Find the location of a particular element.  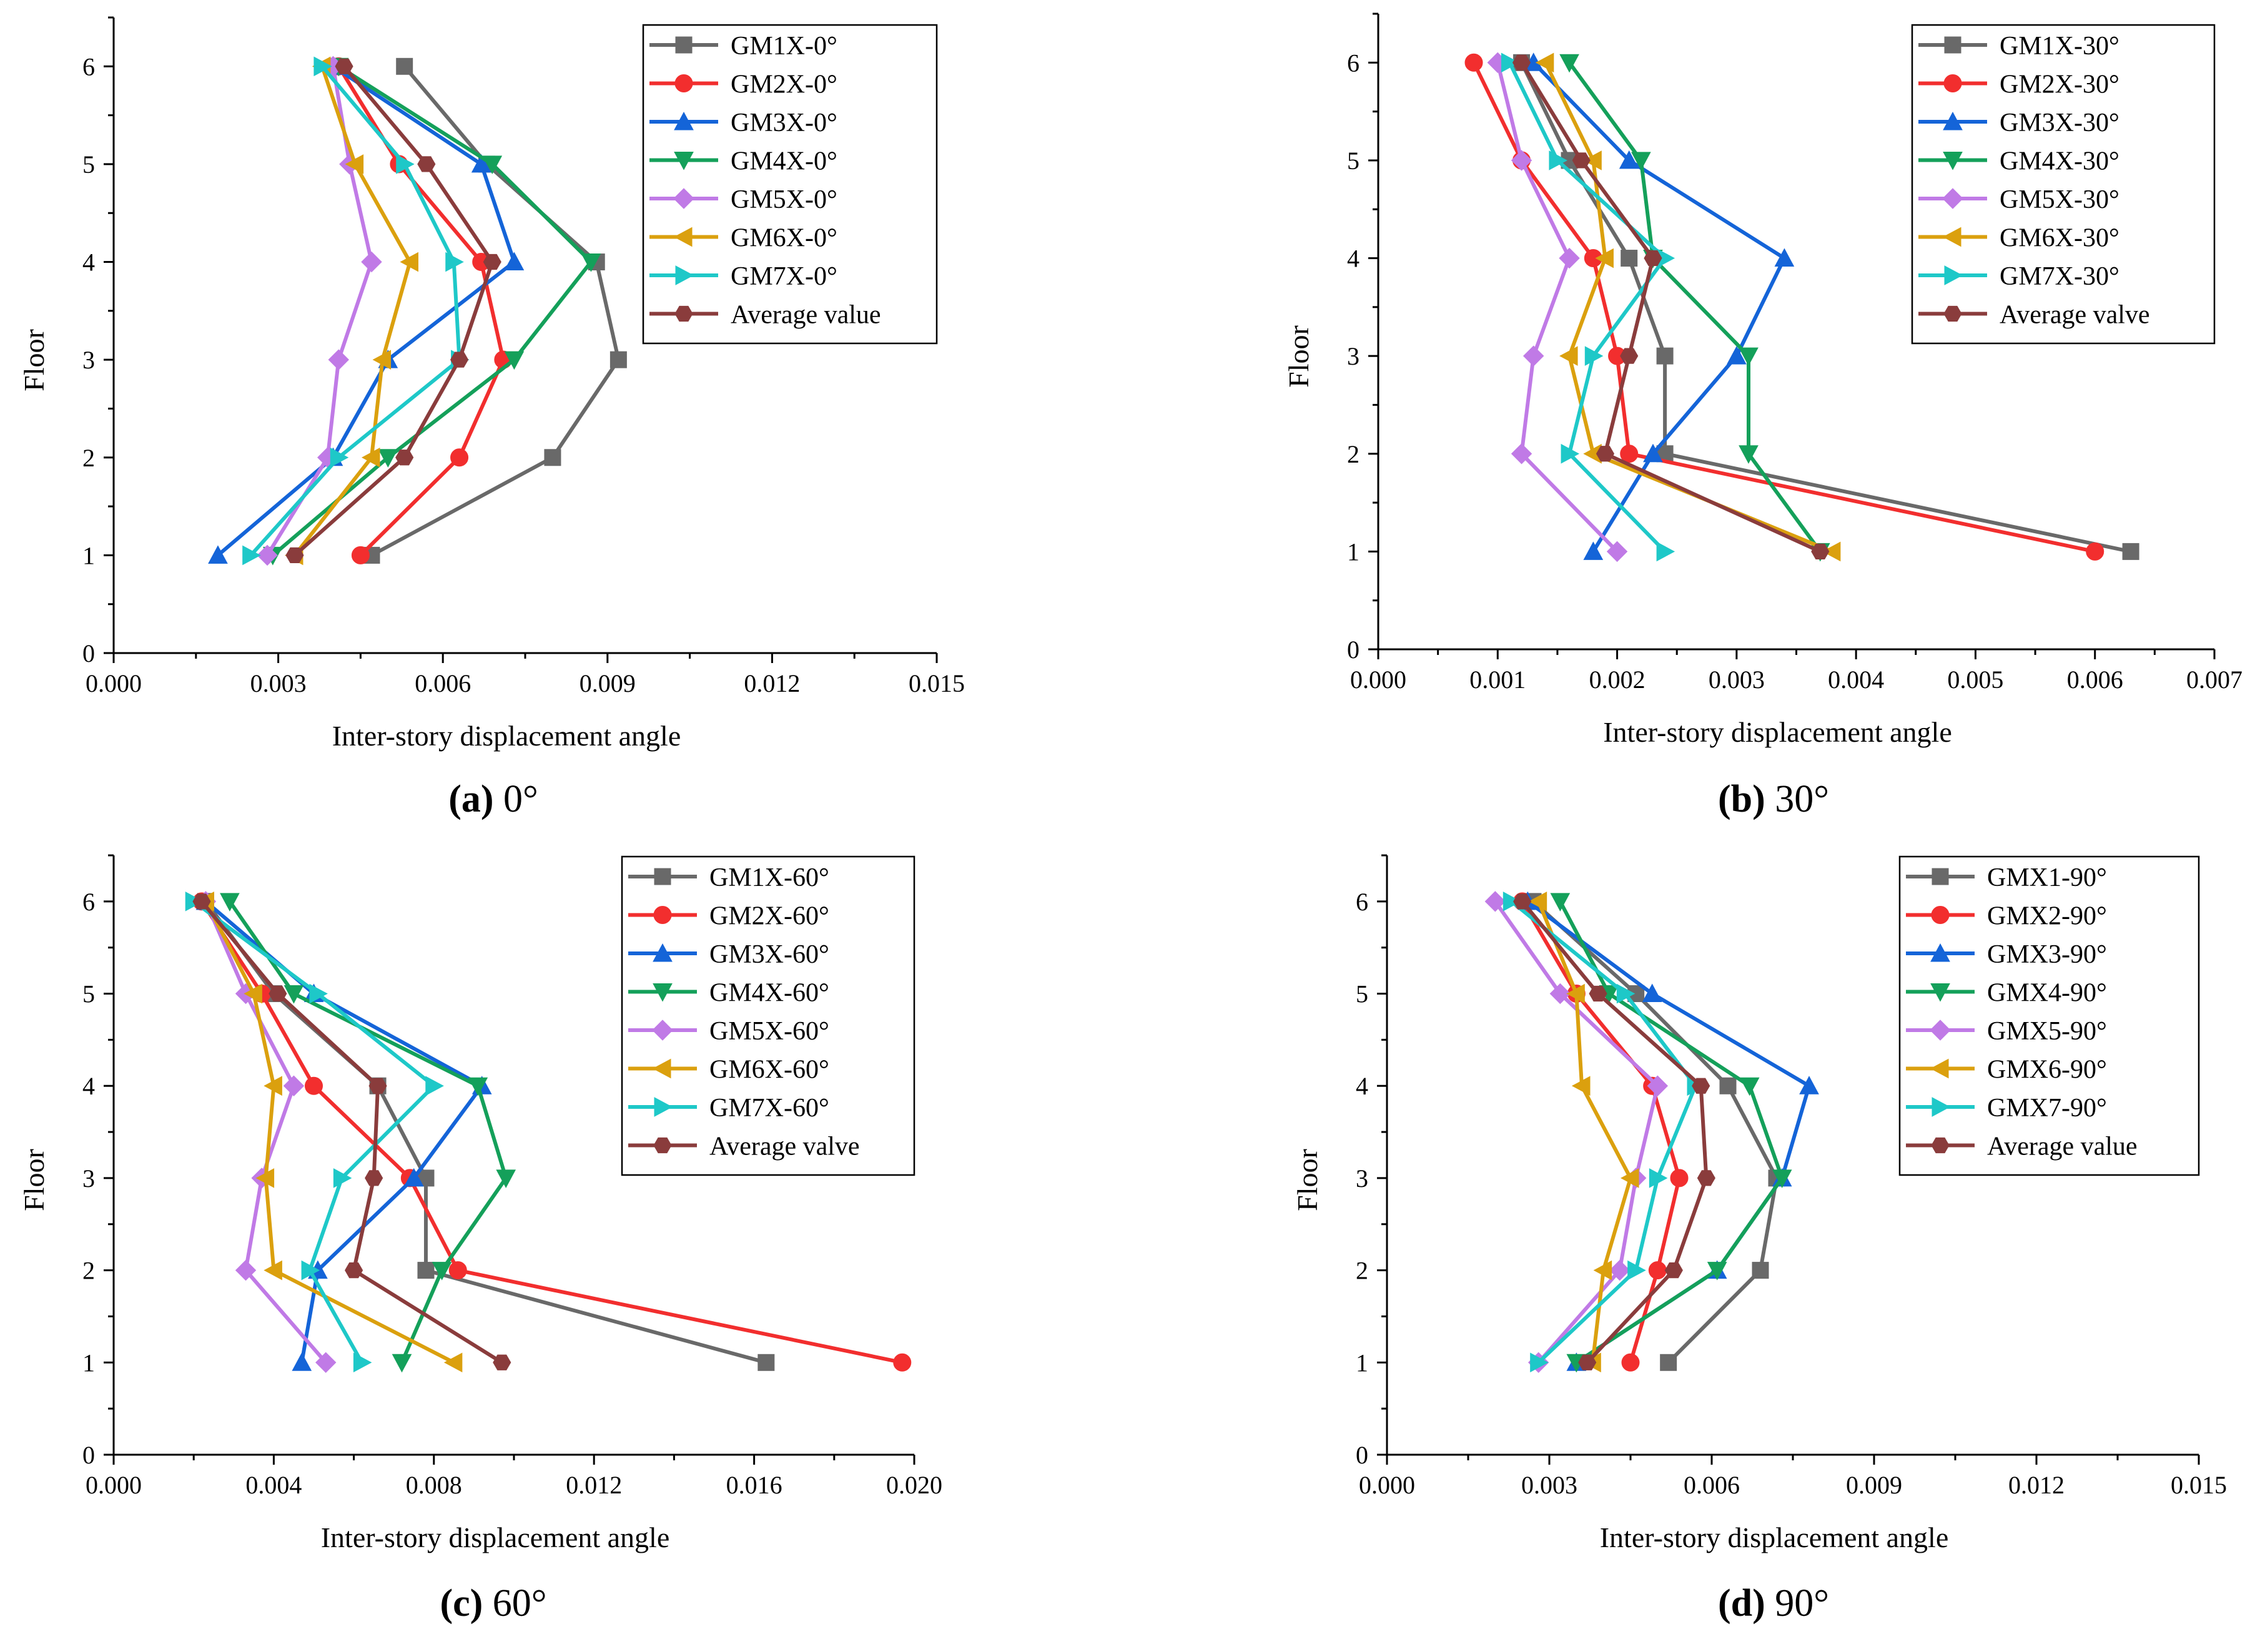

panel-label: (a) is located at coordinates (470, 799).